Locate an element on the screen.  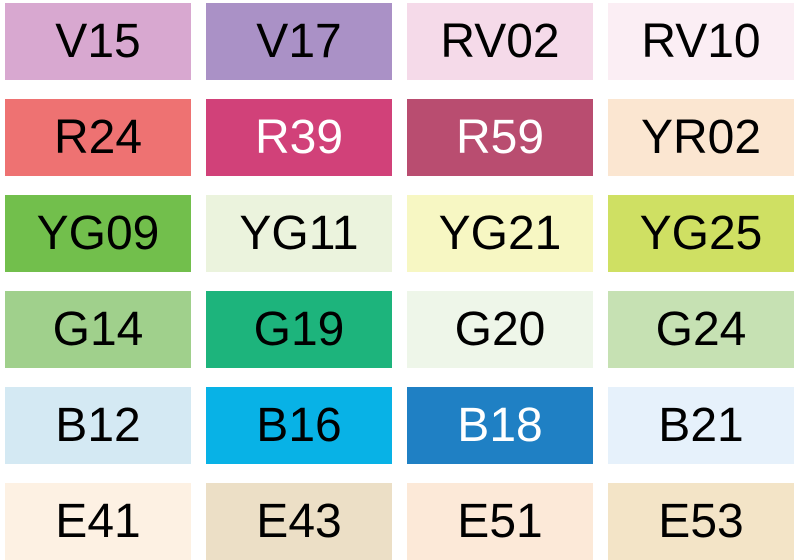
color-swatch-g14: G14 is located at coordinates (98, 329).